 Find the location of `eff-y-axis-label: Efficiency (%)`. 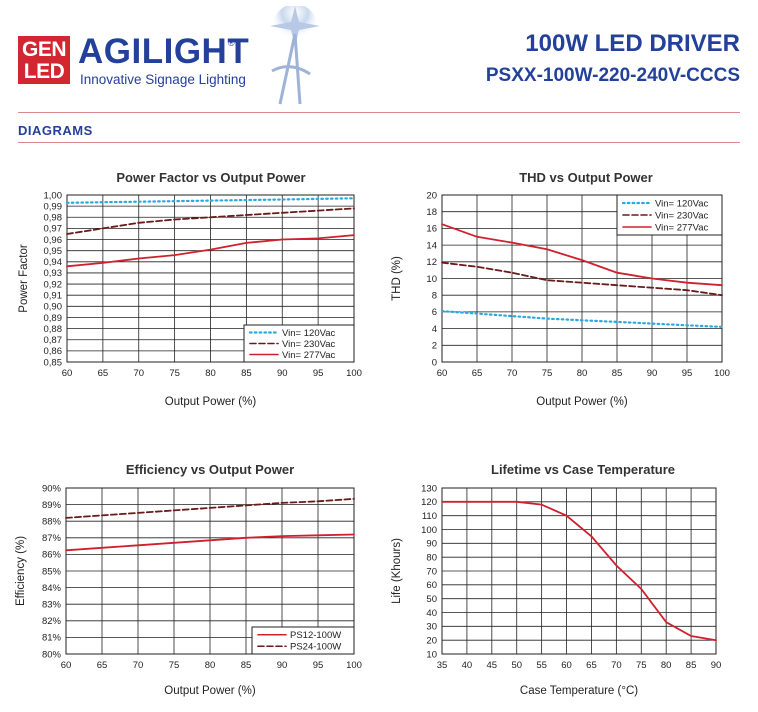

eff-y-axis-label: Efficiency (%) is located at coordinates (21, 571).